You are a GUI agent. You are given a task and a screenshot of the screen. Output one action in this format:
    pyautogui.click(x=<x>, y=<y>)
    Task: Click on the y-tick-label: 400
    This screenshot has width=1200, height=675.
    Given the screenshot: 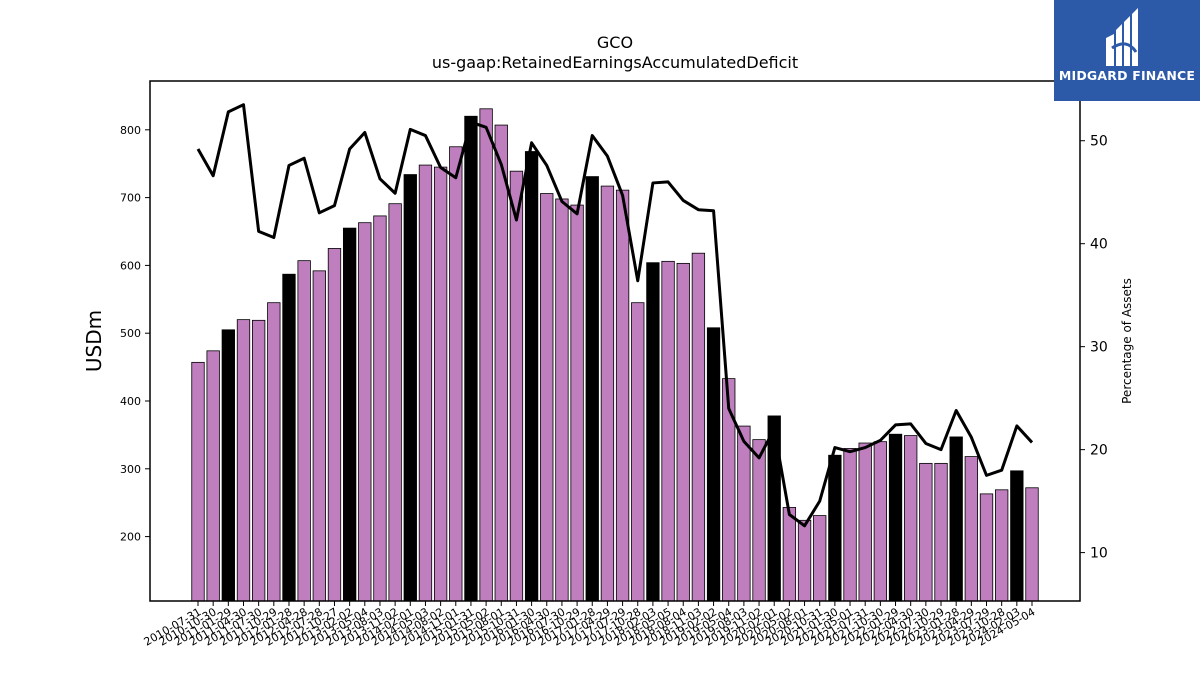 What is the action you would take?
    pyautogui.click(x=130, y=401)
    